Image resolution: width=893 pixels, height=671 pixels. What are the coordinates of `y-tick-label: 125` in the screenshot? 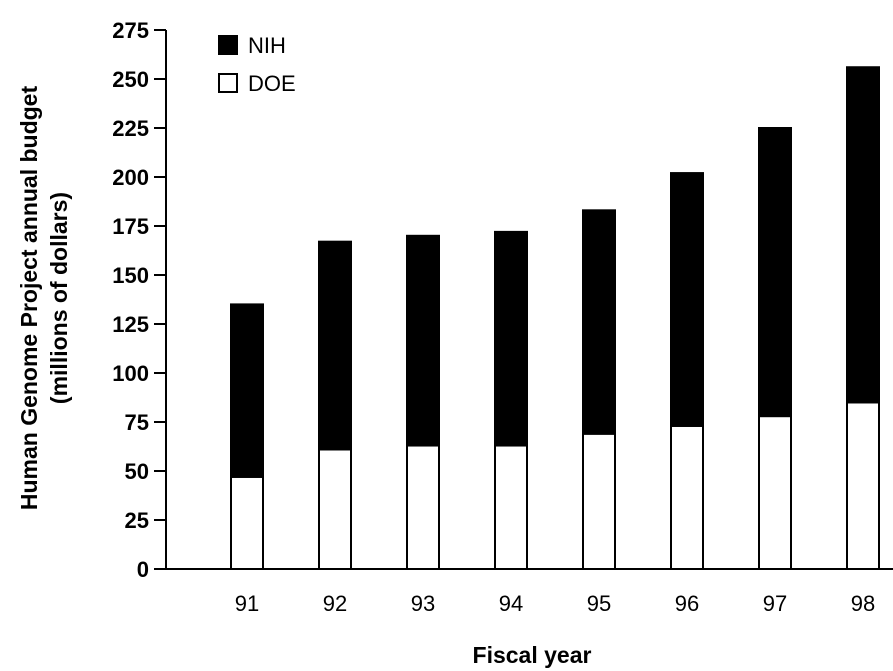 It's located at (130, 324).